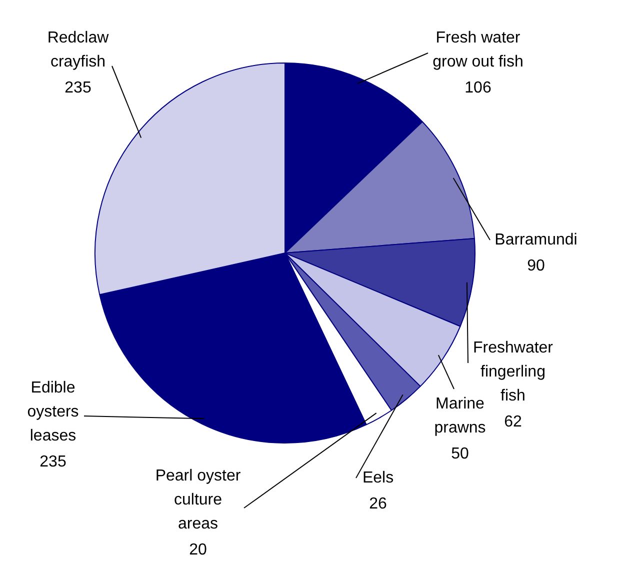 The image size is (642, 588). What do you see at coordinates (536, 265) in the screenshot?
I see `data-label: 90` at bounding box center [536, 265].